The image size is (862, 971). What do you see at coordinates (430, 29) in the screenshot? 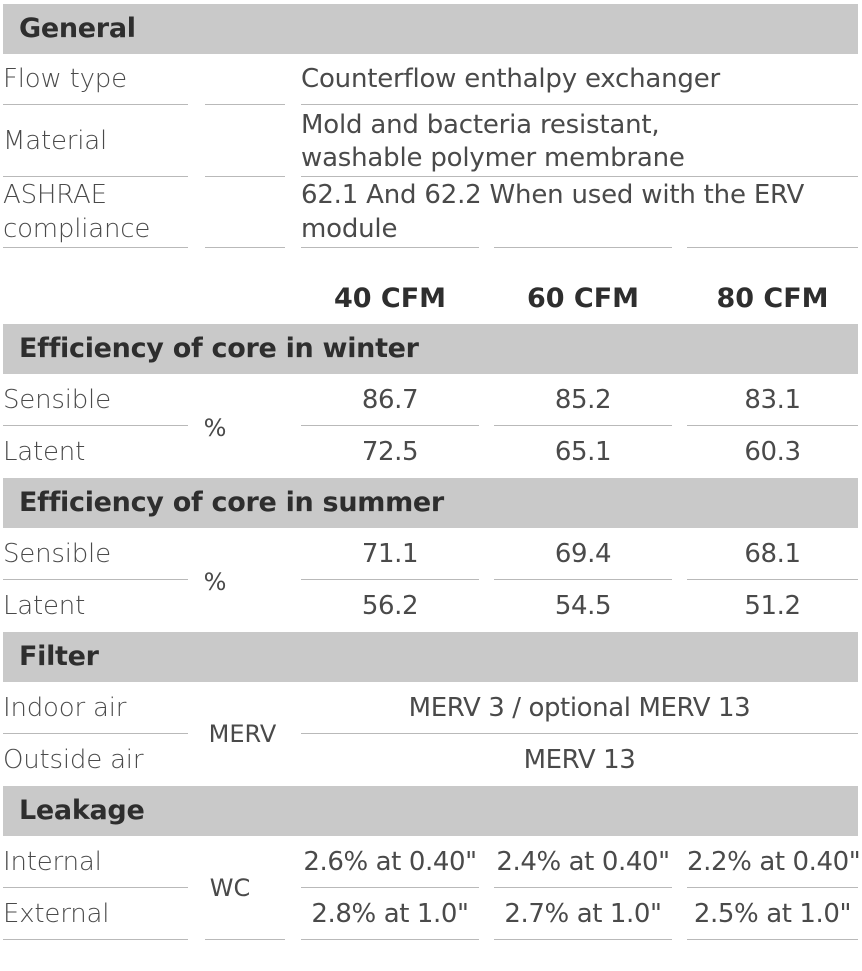
I see `section-header-general: General` at bounding box center [430, 29].